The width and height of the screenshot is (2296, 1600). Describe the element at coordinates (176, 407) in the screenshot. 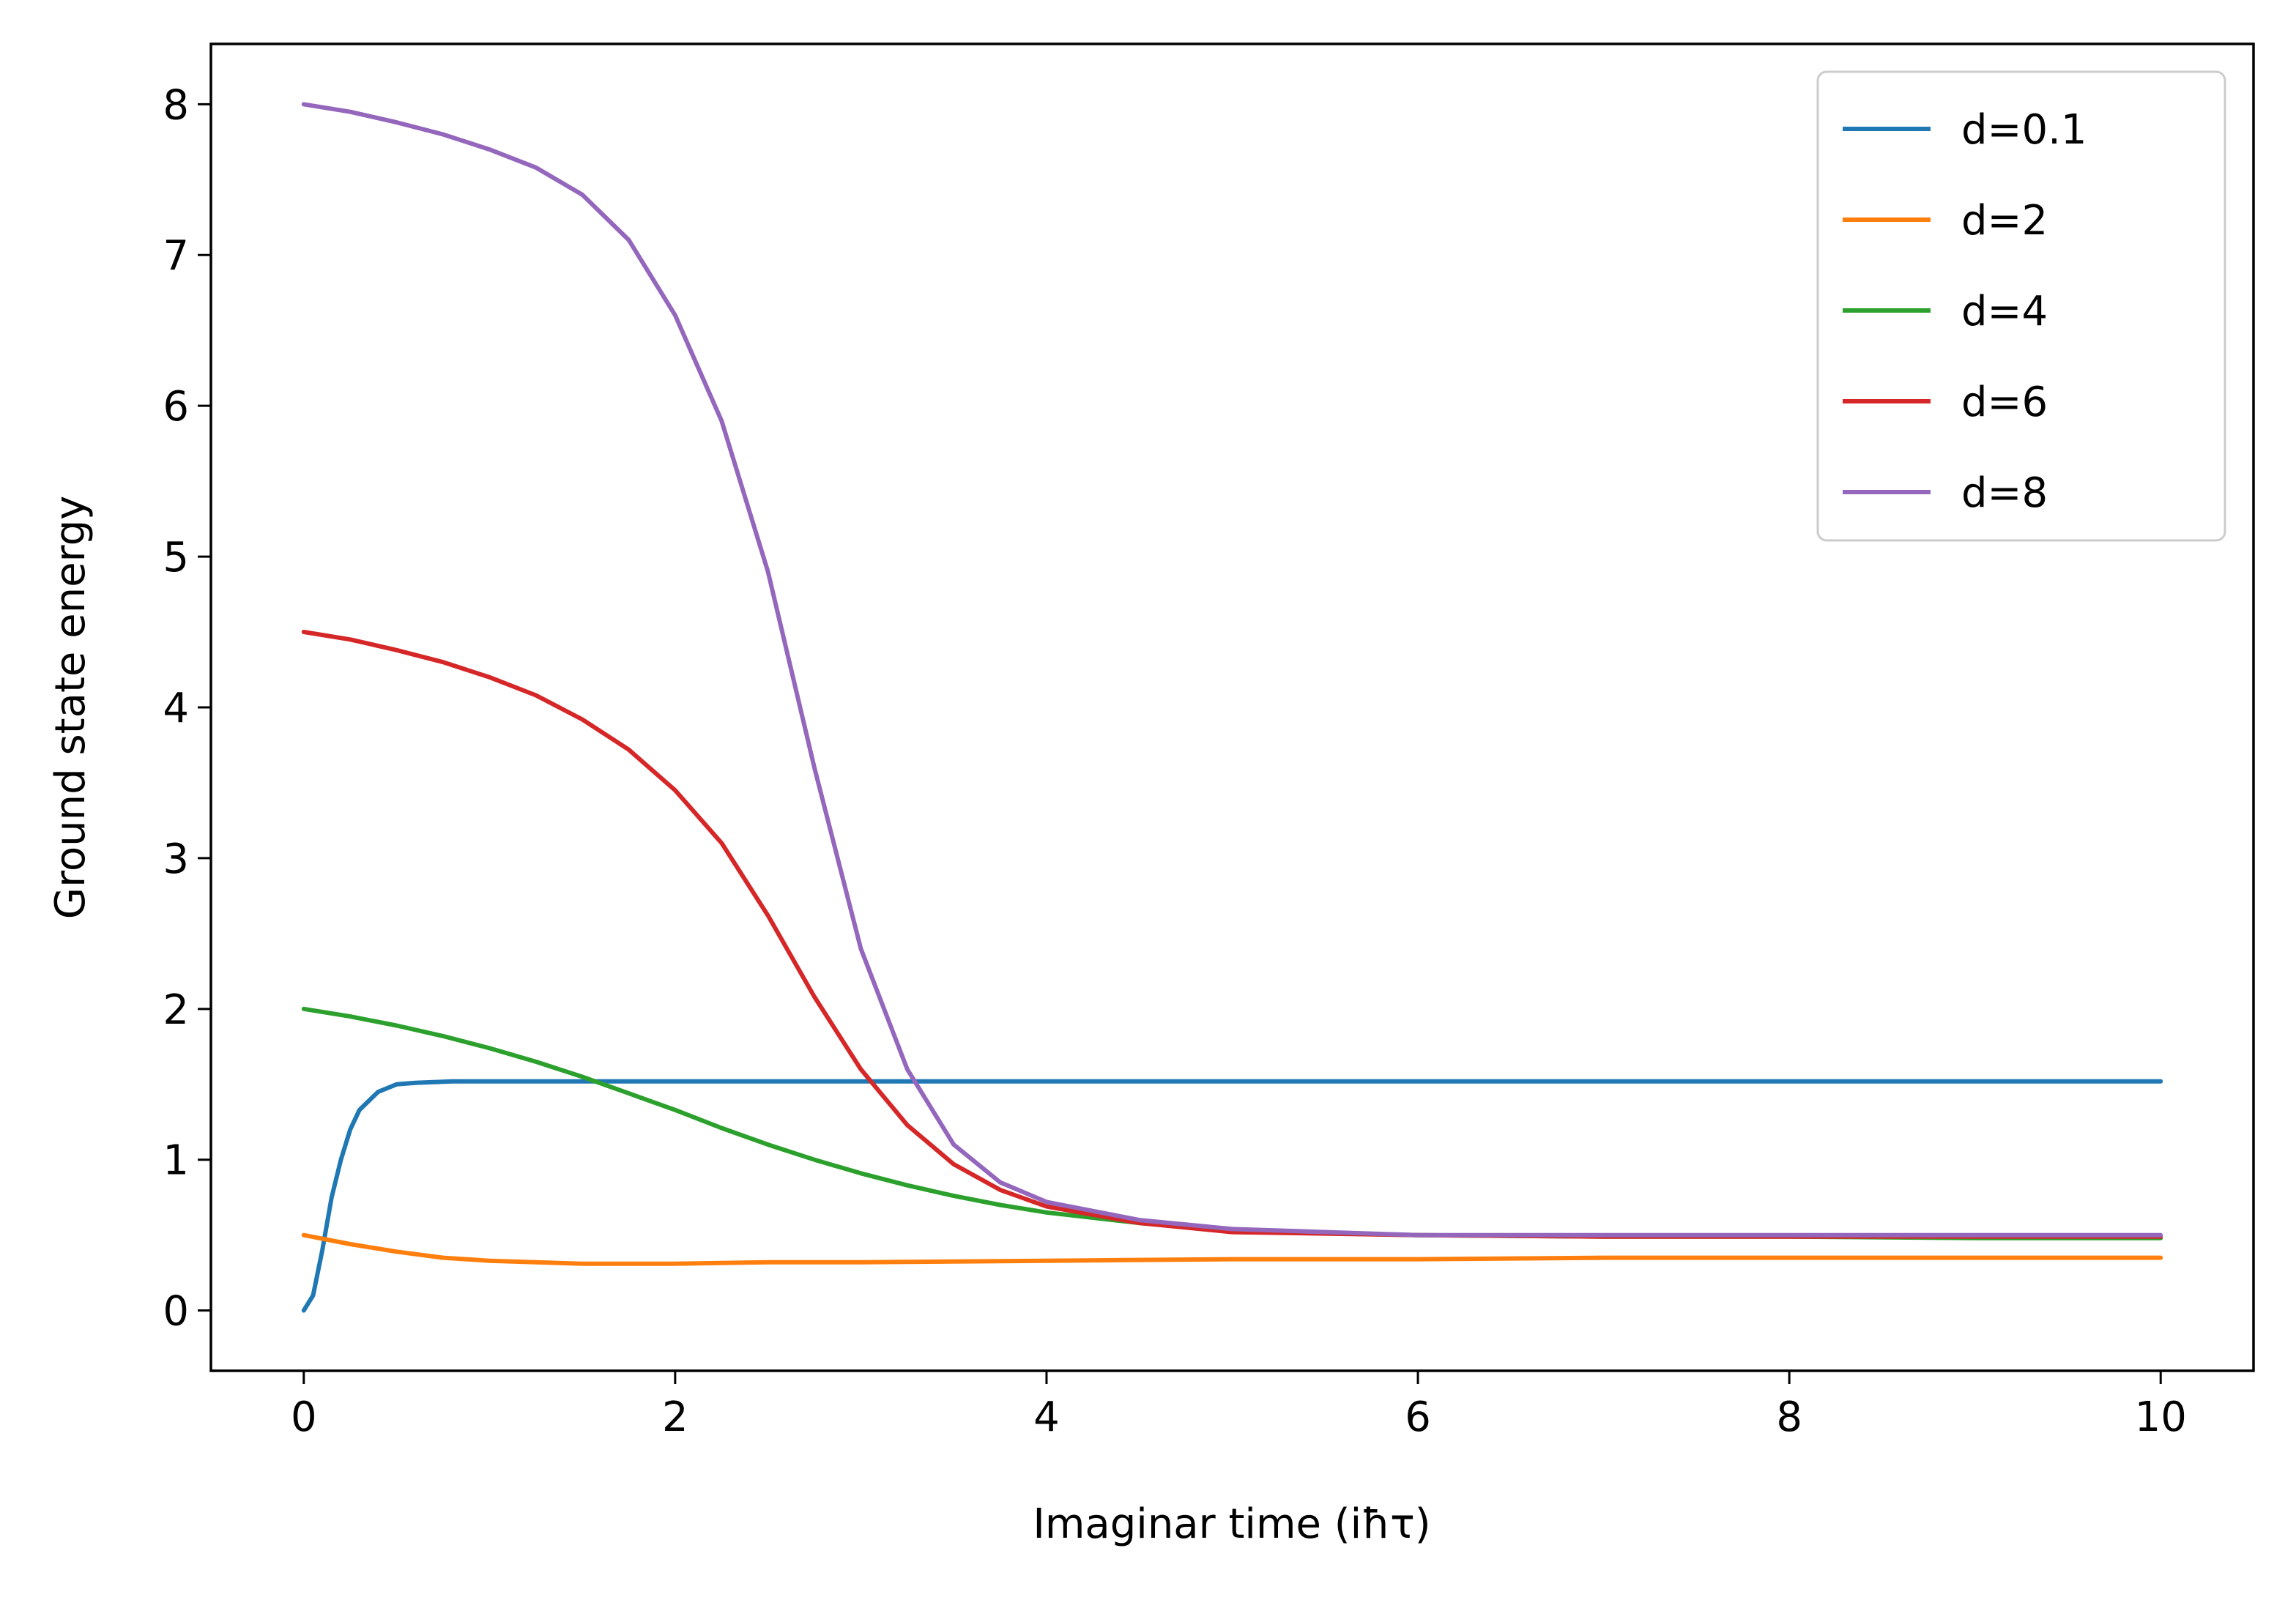

I see `y-tick-label: 6` at that location.